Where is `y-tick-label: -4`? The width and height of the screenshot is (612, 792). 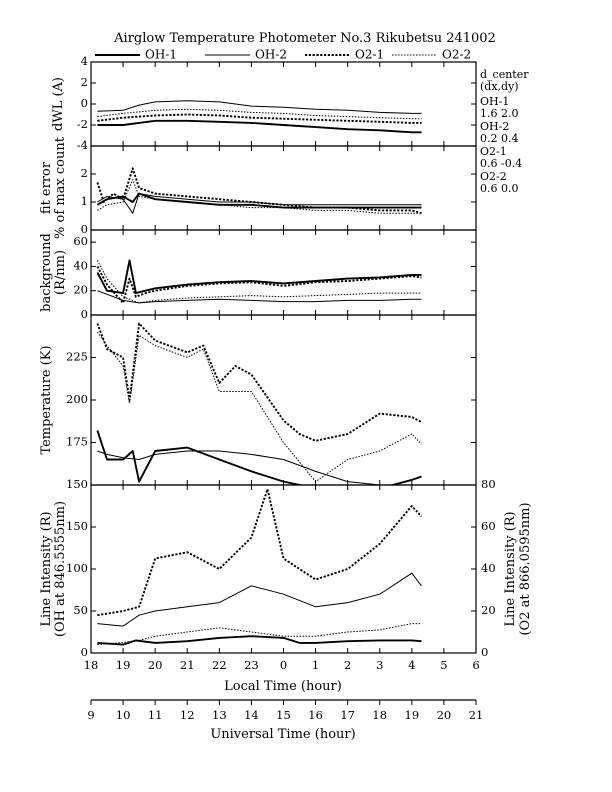 y-tick-label: -4 is located at coordinates (82, 145).